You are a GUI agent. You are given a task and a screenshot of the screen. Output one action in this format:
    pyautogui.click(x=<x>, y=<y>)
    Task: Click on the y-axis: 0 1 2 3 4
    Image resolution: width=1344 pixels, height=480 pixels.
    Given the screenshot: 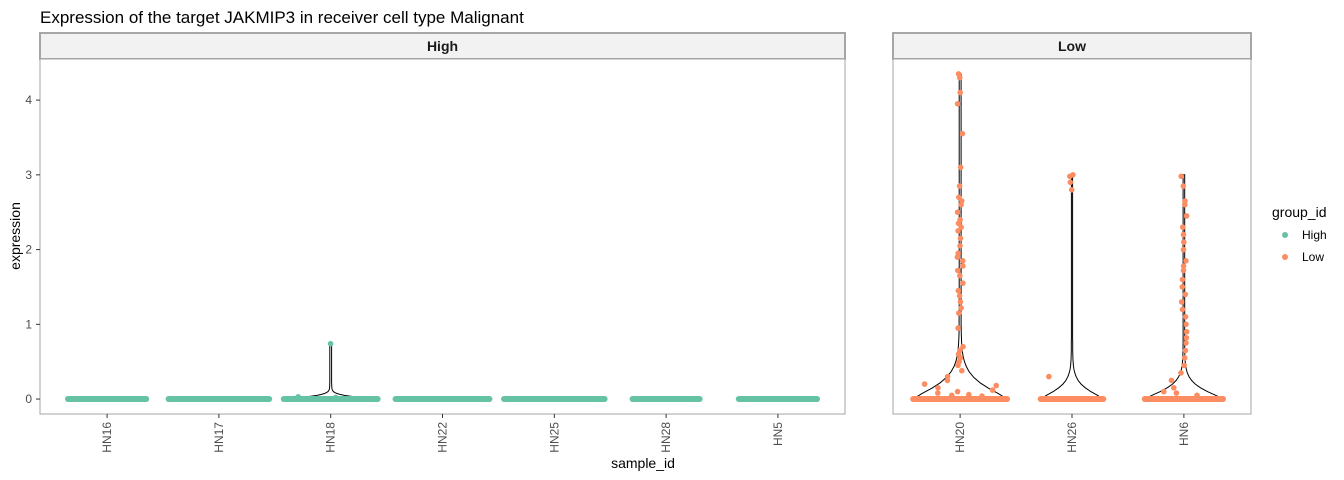 What is the action you would take?
    pyautogui.click(x=32, y=249)
    